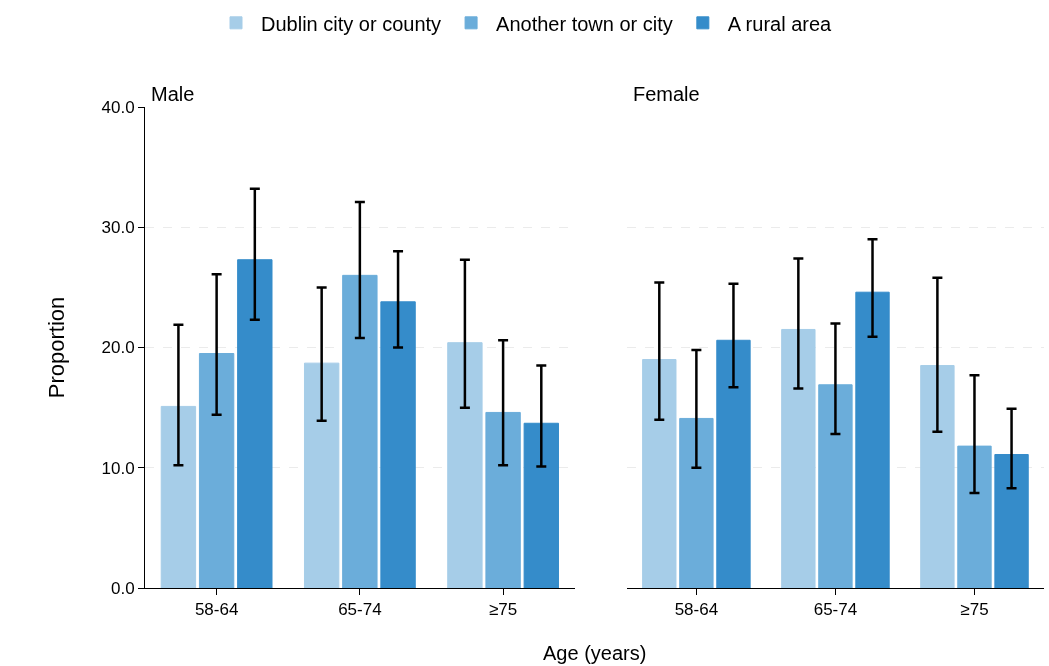 The image size is (1049, 666). What do you see at coordinates (118, 107) in the screenshot?
I see `y-tick-label: 40.0` at bounding box center [118, 107].